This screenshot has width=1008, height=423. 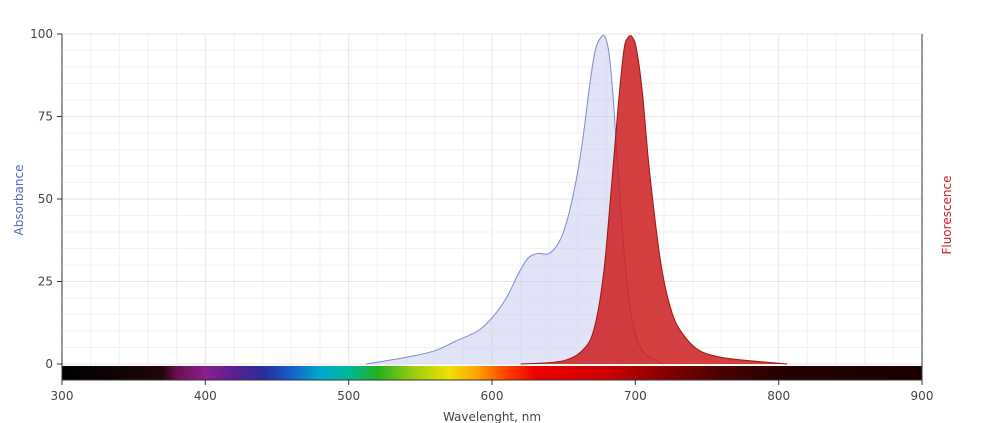 What do you see at coordinates (635, 396) in the screenshot?
I see `x-tick-label: 700` at bounding box center [635, 396].